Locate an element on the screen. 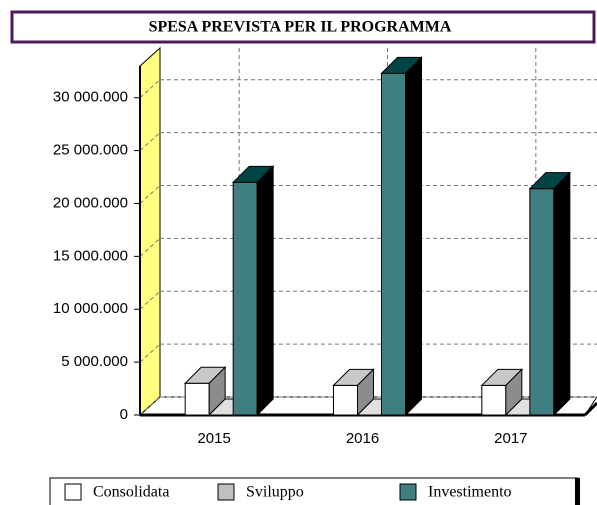 The height and width of the screenshot is (505, 597). title-box is located at coordinates (303, 27).